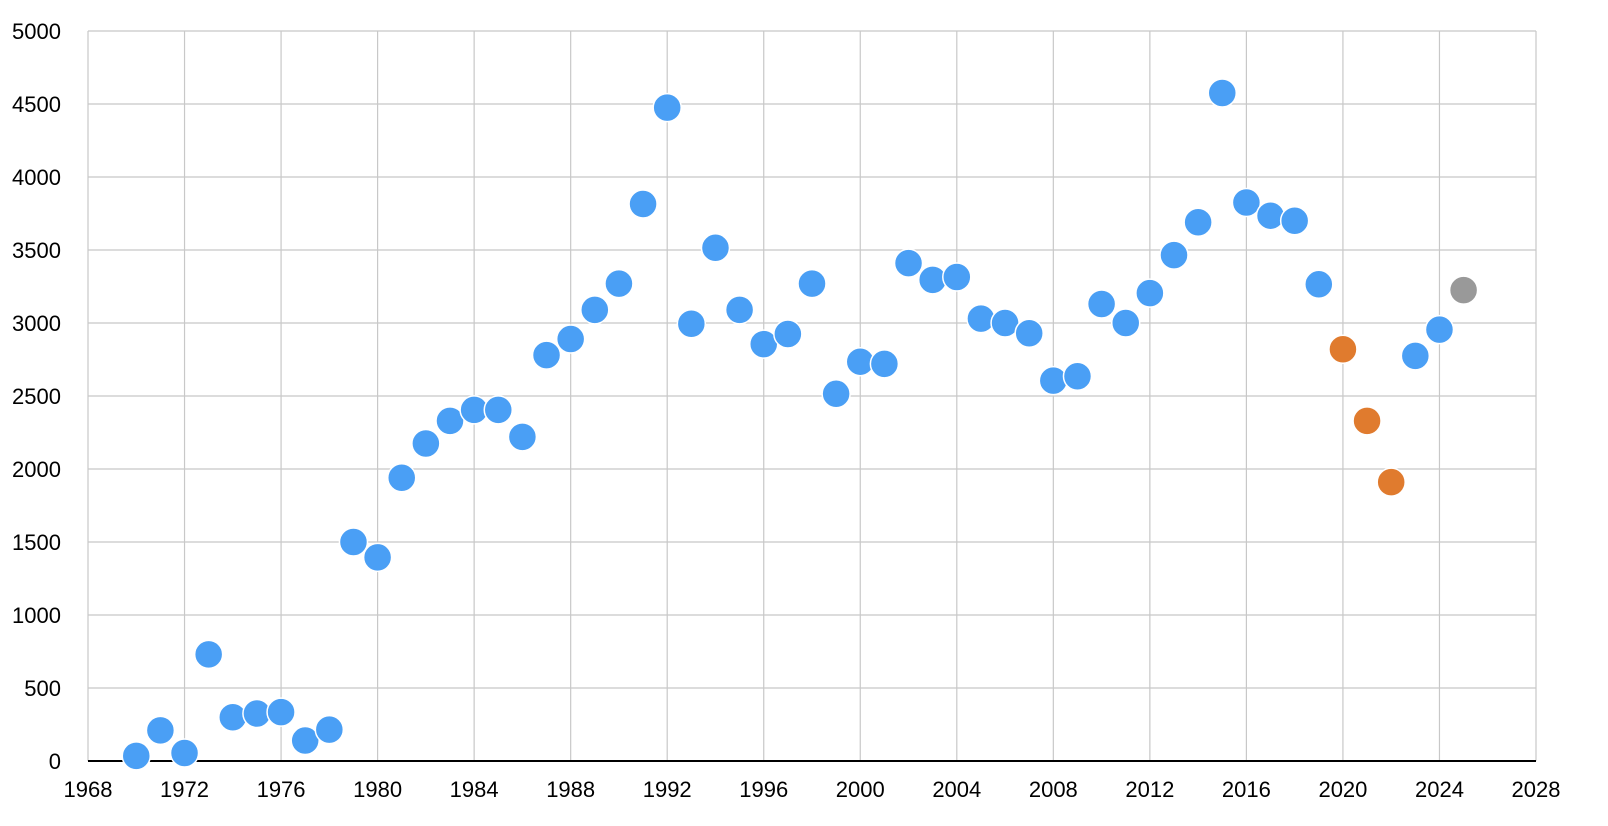 The width and height of the screenshot is (1608, 826). What do you see at coordinates (377, 789) in the screenshot?
I see `x-tick-label: 1980` at bounding box center [377, 789].